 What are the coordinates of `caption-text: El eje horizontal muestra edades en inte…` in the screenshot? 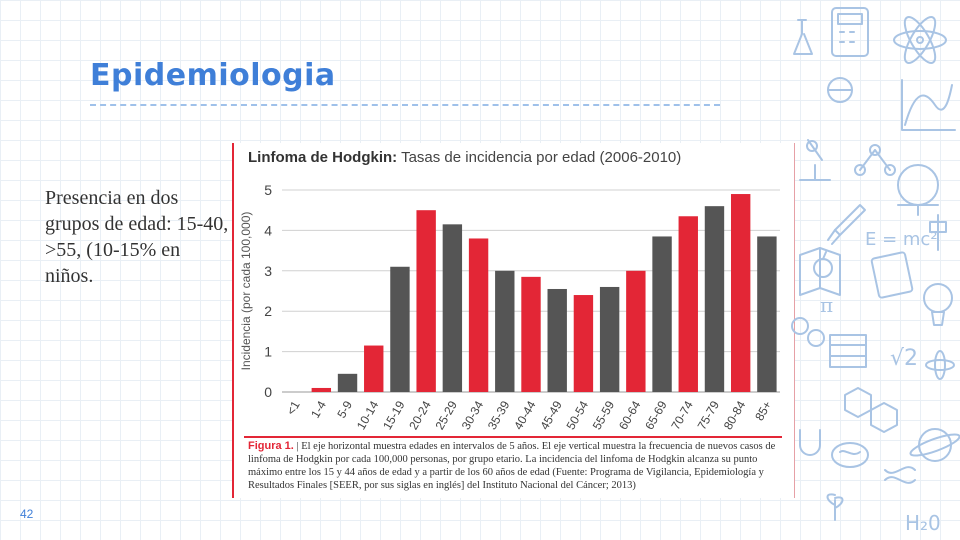 It's located at (512, 466).